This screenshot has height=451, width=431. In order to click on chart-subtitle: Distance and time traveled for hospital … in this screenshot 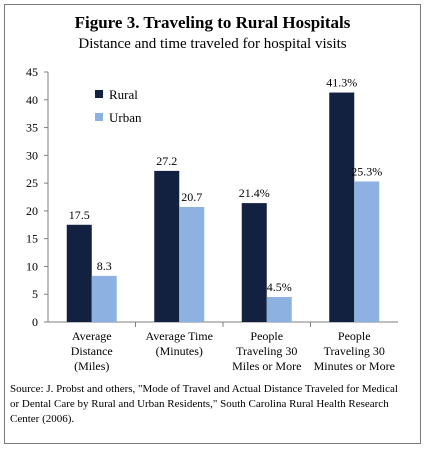, I will do `click(212, 44)`.